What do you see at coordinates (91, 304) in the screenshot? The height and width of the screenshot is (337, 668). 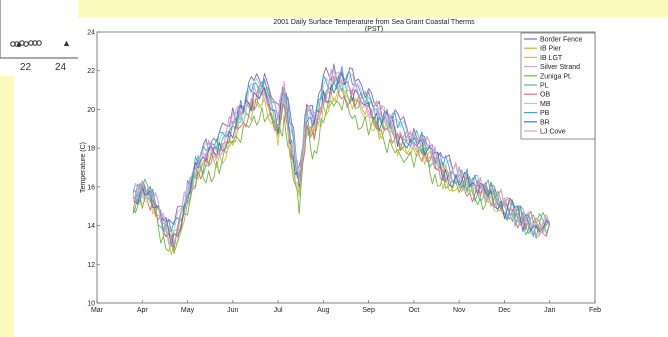 I see `y-tick-label: 10` at bounding box center [91, 304].